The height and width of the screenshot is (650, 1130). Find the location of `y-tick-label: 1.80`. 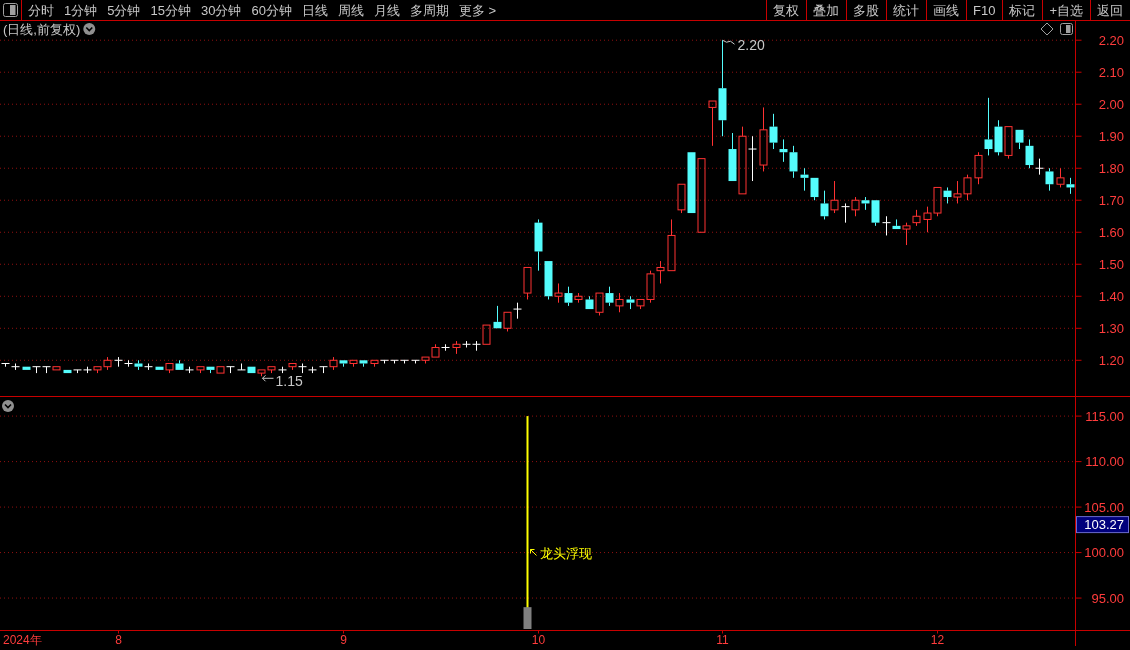

y-tick-label: 1.80 is located at coordinates (1111, 168).